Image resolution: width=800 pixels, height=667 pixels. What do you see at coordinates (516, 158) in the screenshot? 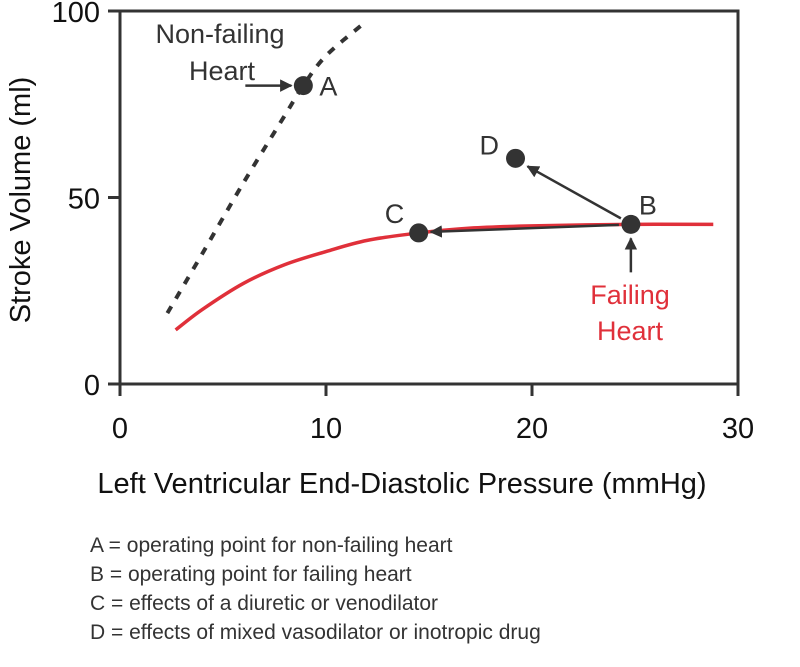
I see `point-d` at bounding box center [516, 158].